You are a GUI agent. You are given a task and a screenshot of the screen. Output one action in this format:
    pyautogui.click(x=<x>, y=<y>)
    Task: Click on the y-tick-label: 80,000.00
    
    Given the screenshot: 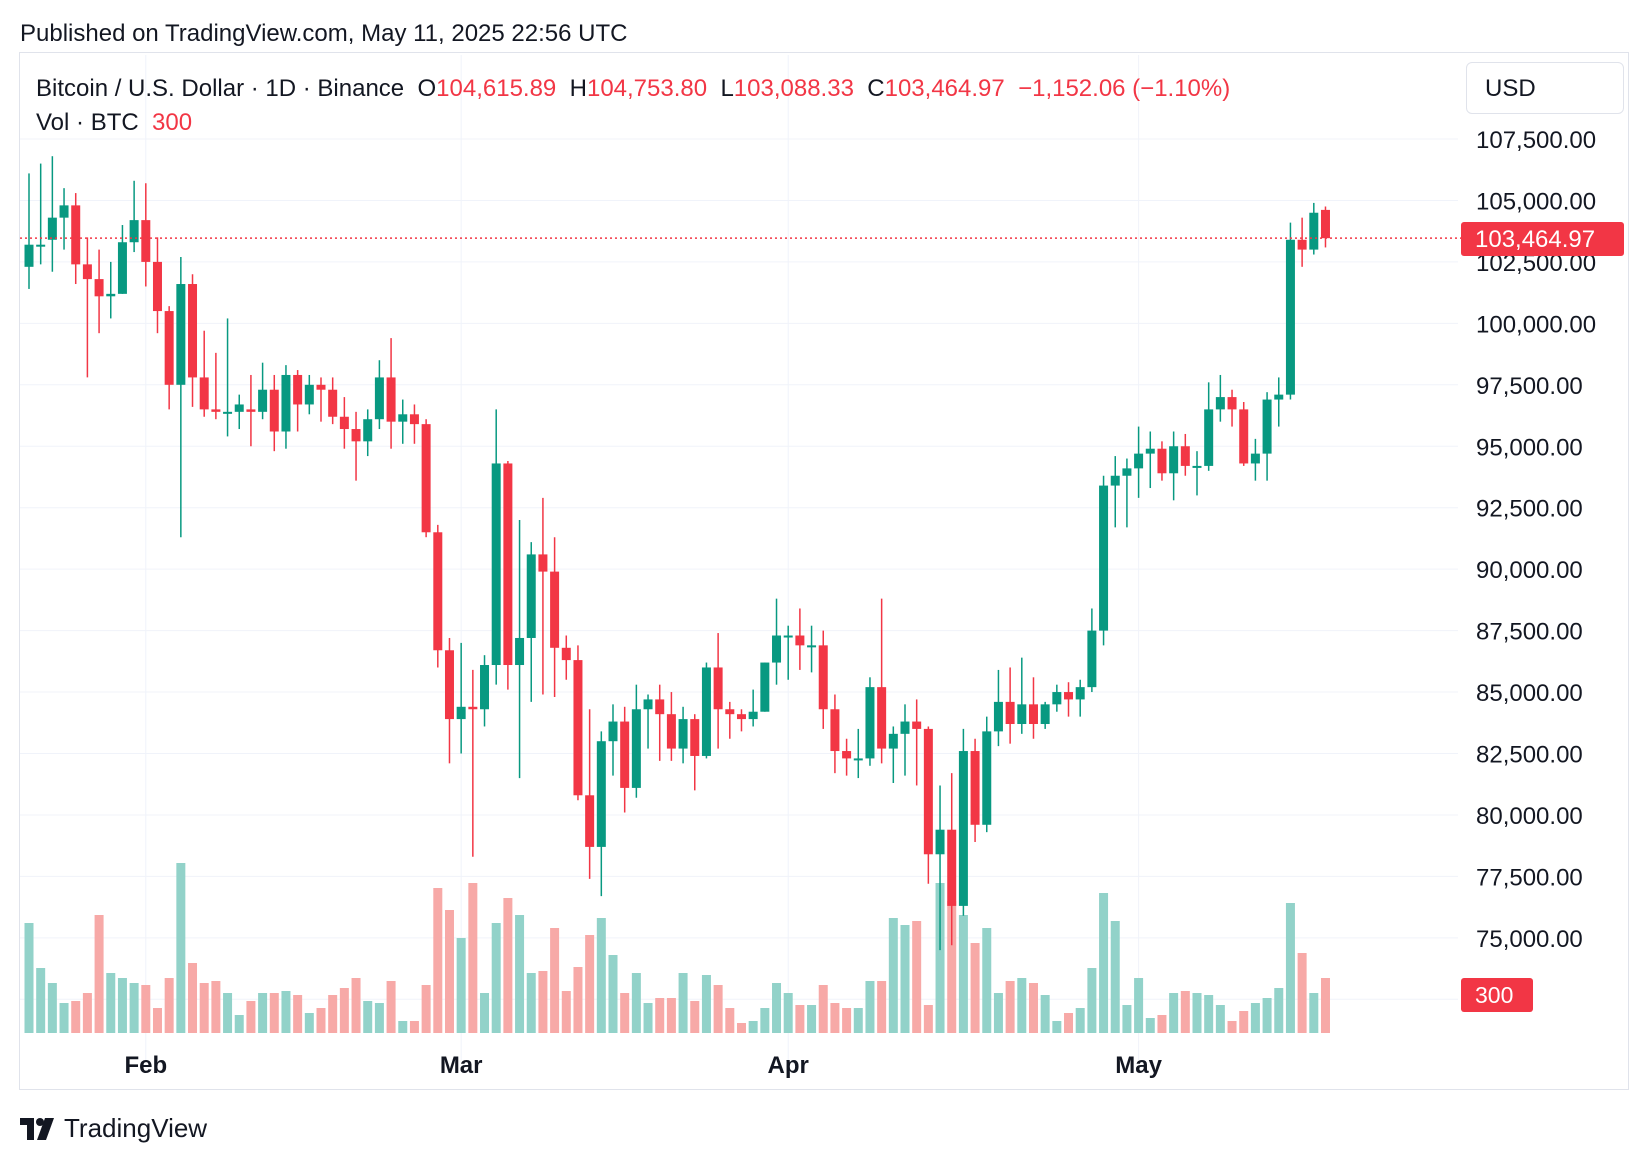 What is the action you would take?
    pyautogui.click(x=1529, y=816)
    